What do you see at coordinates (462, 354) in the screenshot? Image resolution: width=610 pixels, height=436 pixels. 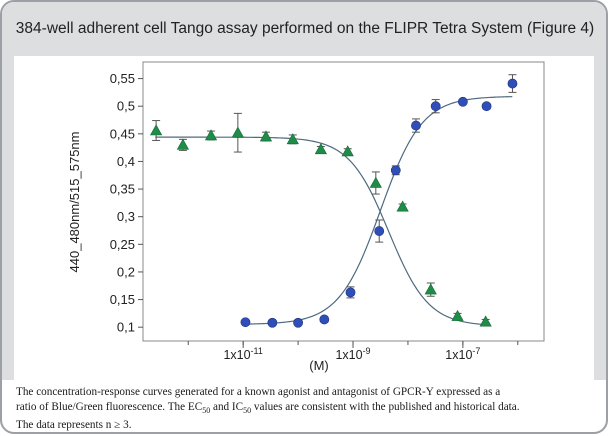 I see `x-tick-label: 1x10⁻⁷` at bounding box center [462, 354].